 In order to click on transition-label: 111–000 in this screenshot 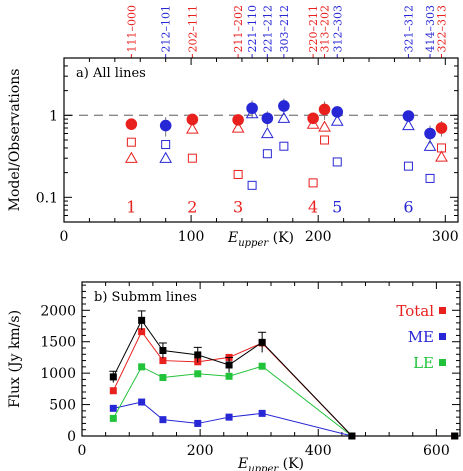, I will do `click(131, 29)`.